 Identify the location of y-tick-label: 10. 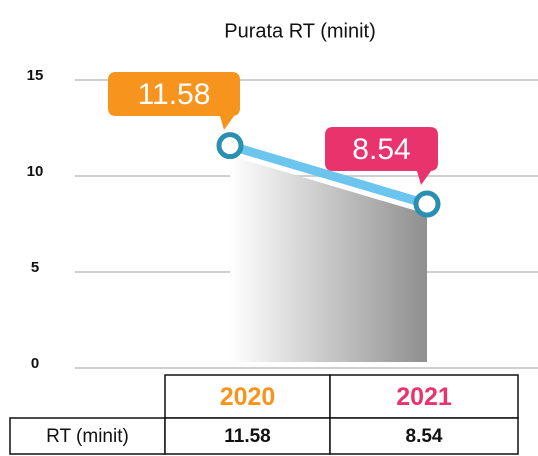
(35, 171).